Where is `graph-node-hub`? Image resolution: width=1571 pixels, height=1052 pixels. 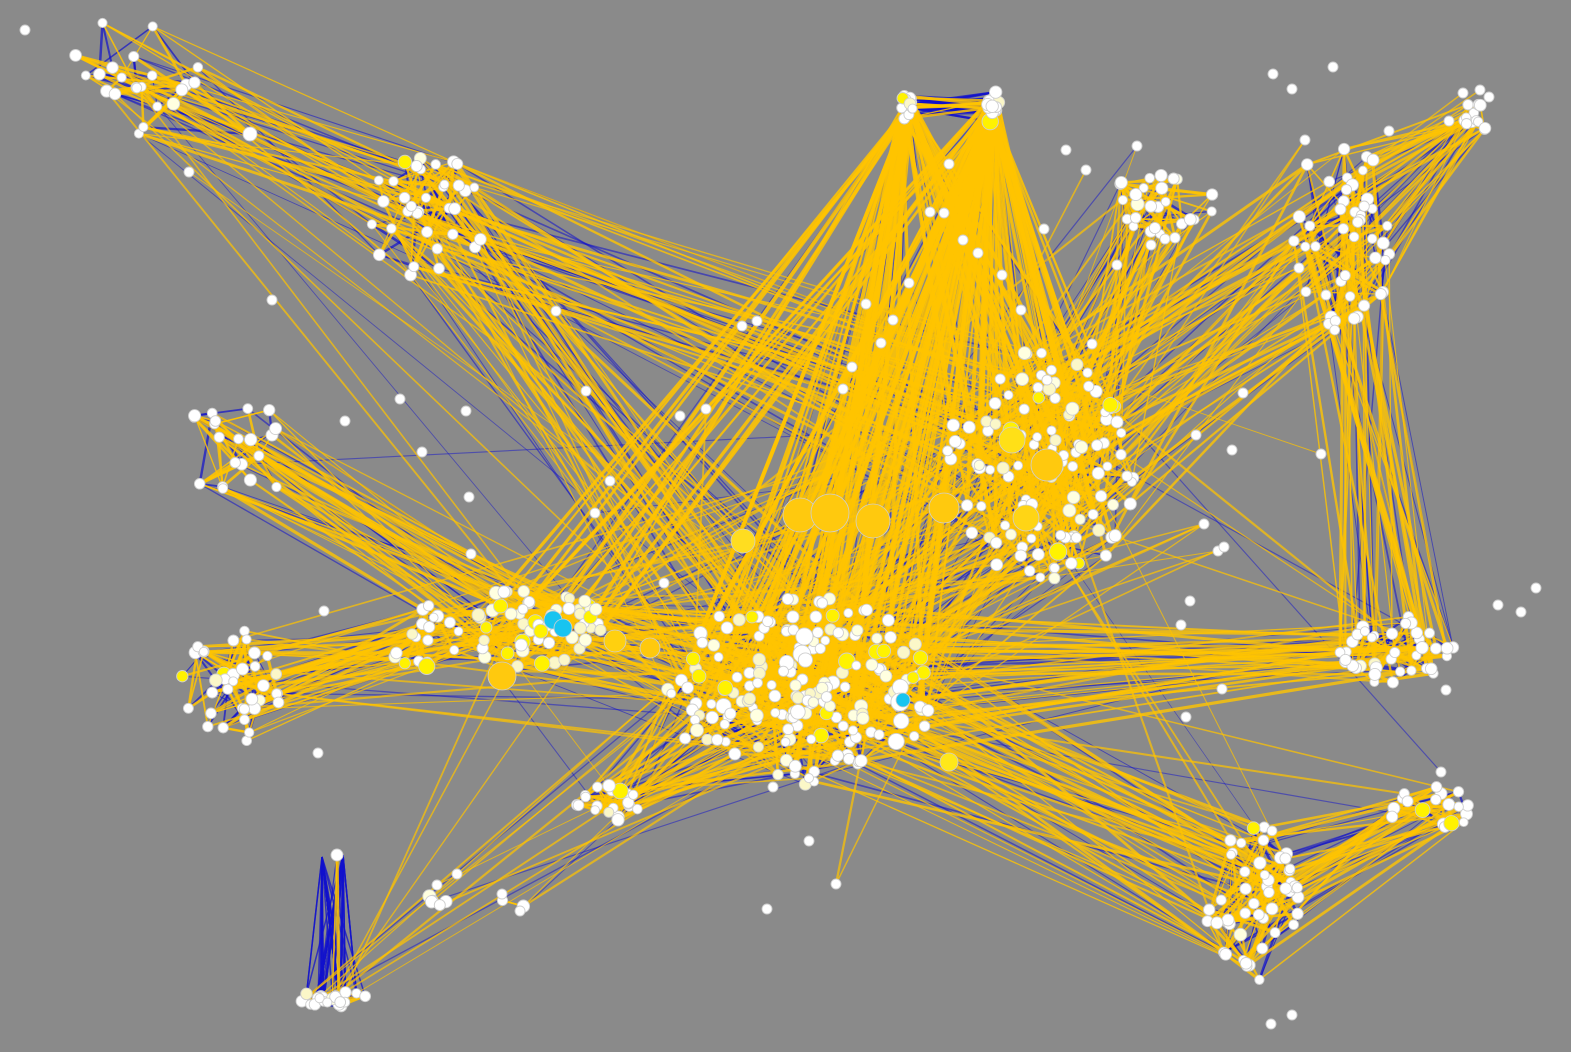 graph-node-hub is located at coordinates (1012, 440).